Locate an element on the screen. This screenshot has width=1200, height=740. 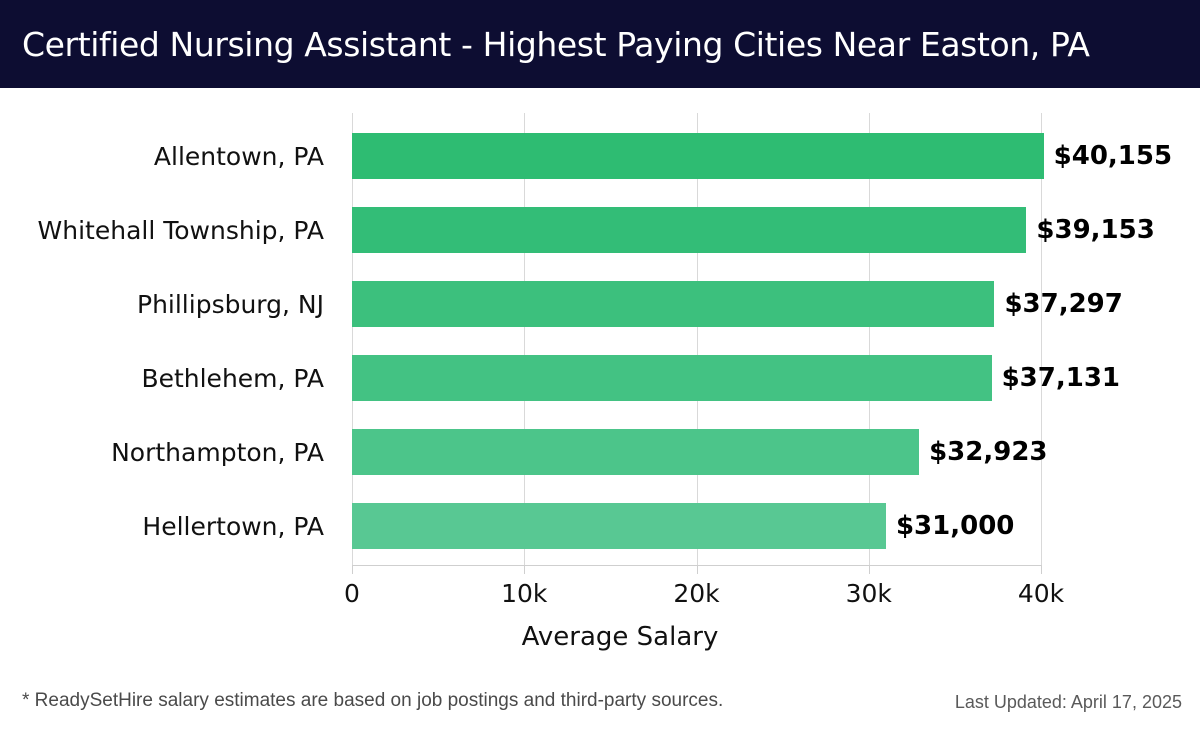
bar-value-label: $31,000 is located at coordinates (955, 526).